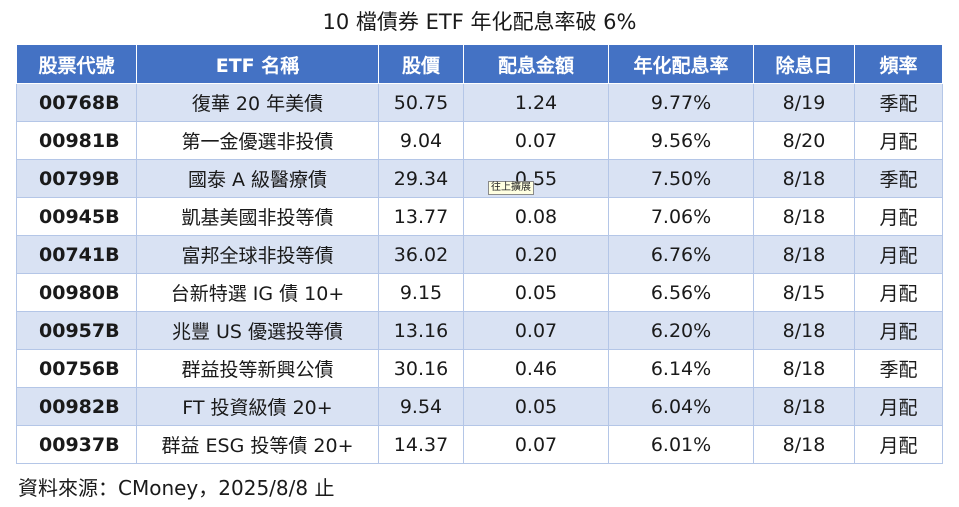 The image size is (959, 507). Describe the element at coordinates (76, 406) in the screenshot. I see `cell-code: 00982B` at that location.